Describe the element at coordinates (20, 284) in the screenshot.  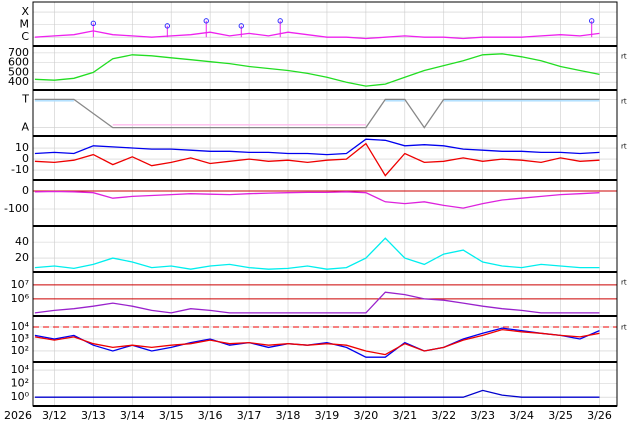
I see `y-tick-label: 10⁷` at that location.